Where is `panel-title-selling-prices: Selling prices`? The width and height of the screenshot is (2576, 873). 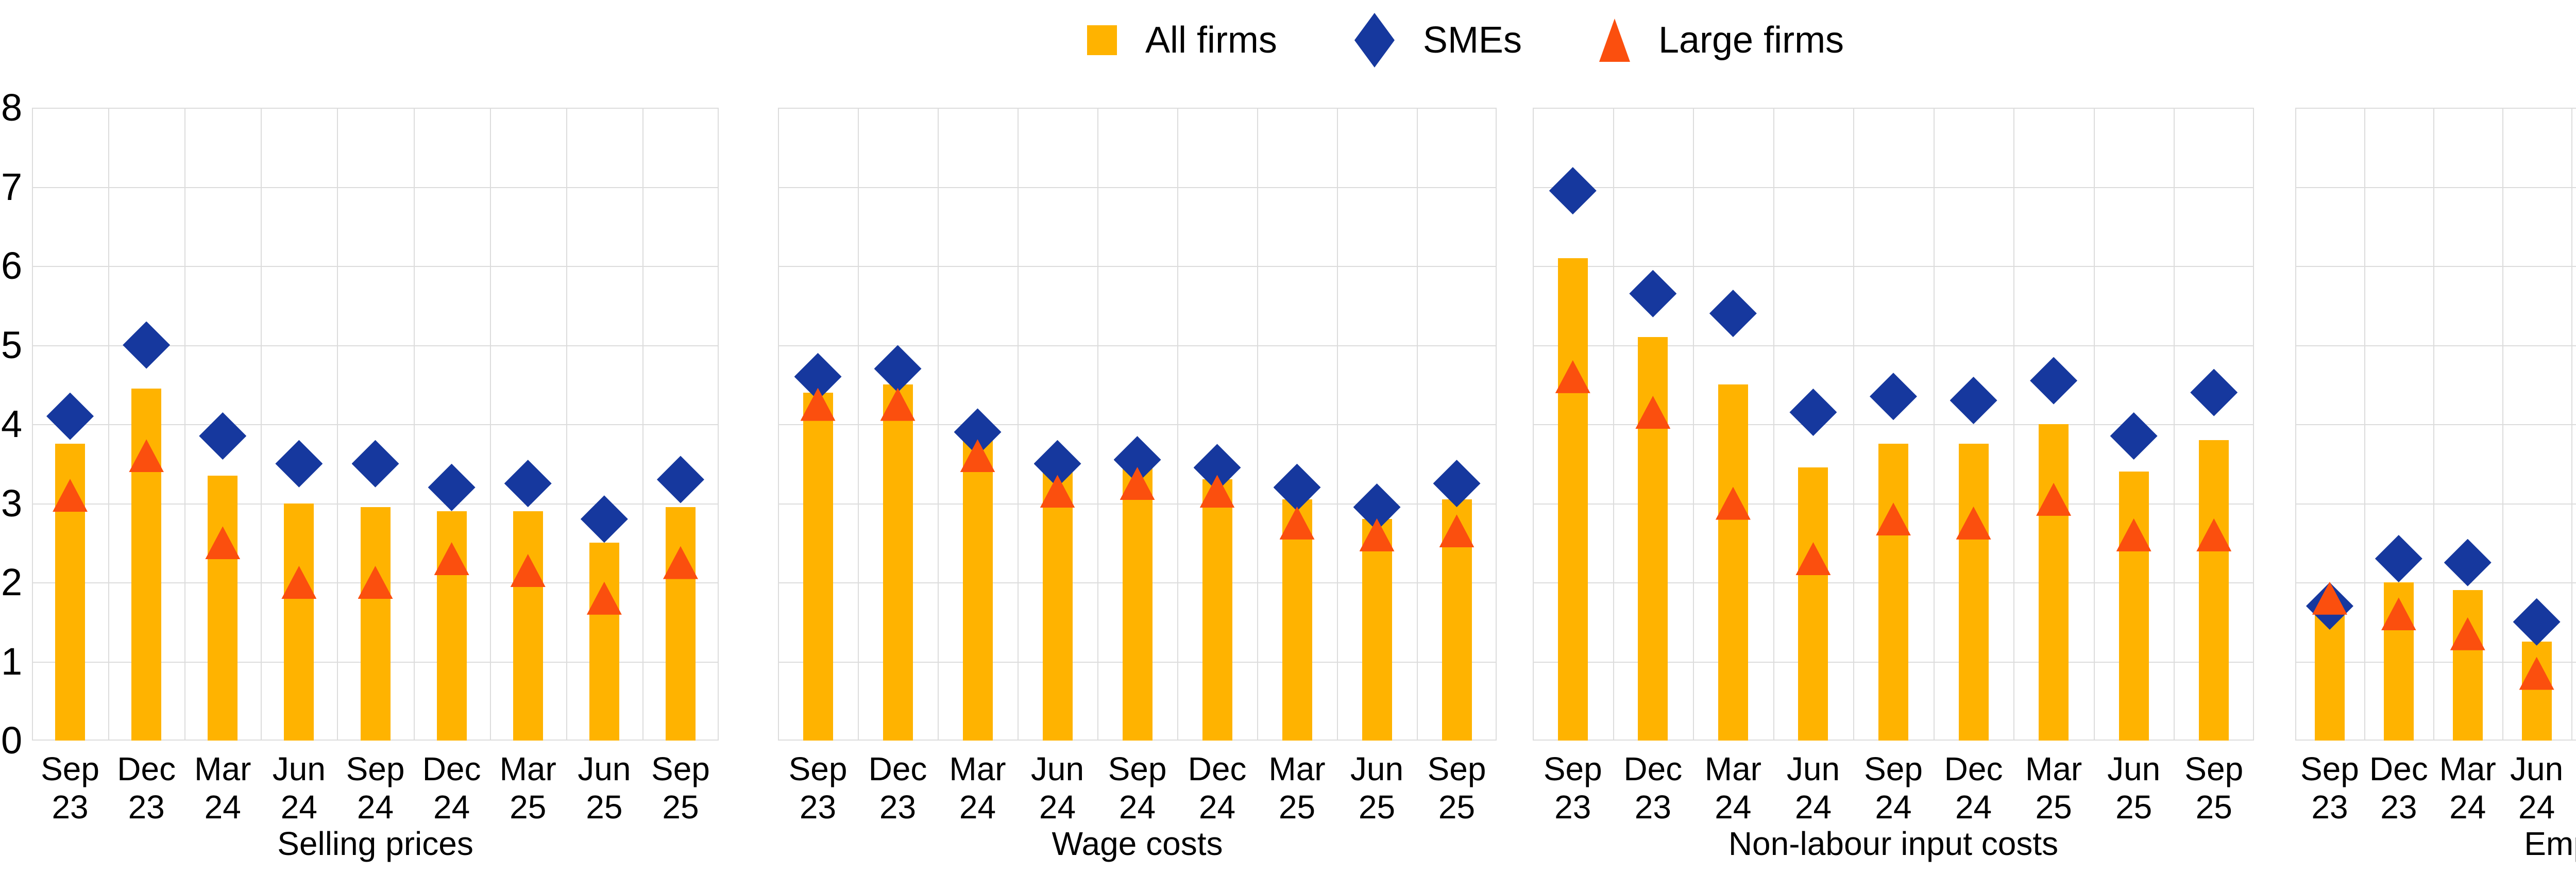
panel-title-selling-prices: Selling prices is located at coordinates (375, 843).